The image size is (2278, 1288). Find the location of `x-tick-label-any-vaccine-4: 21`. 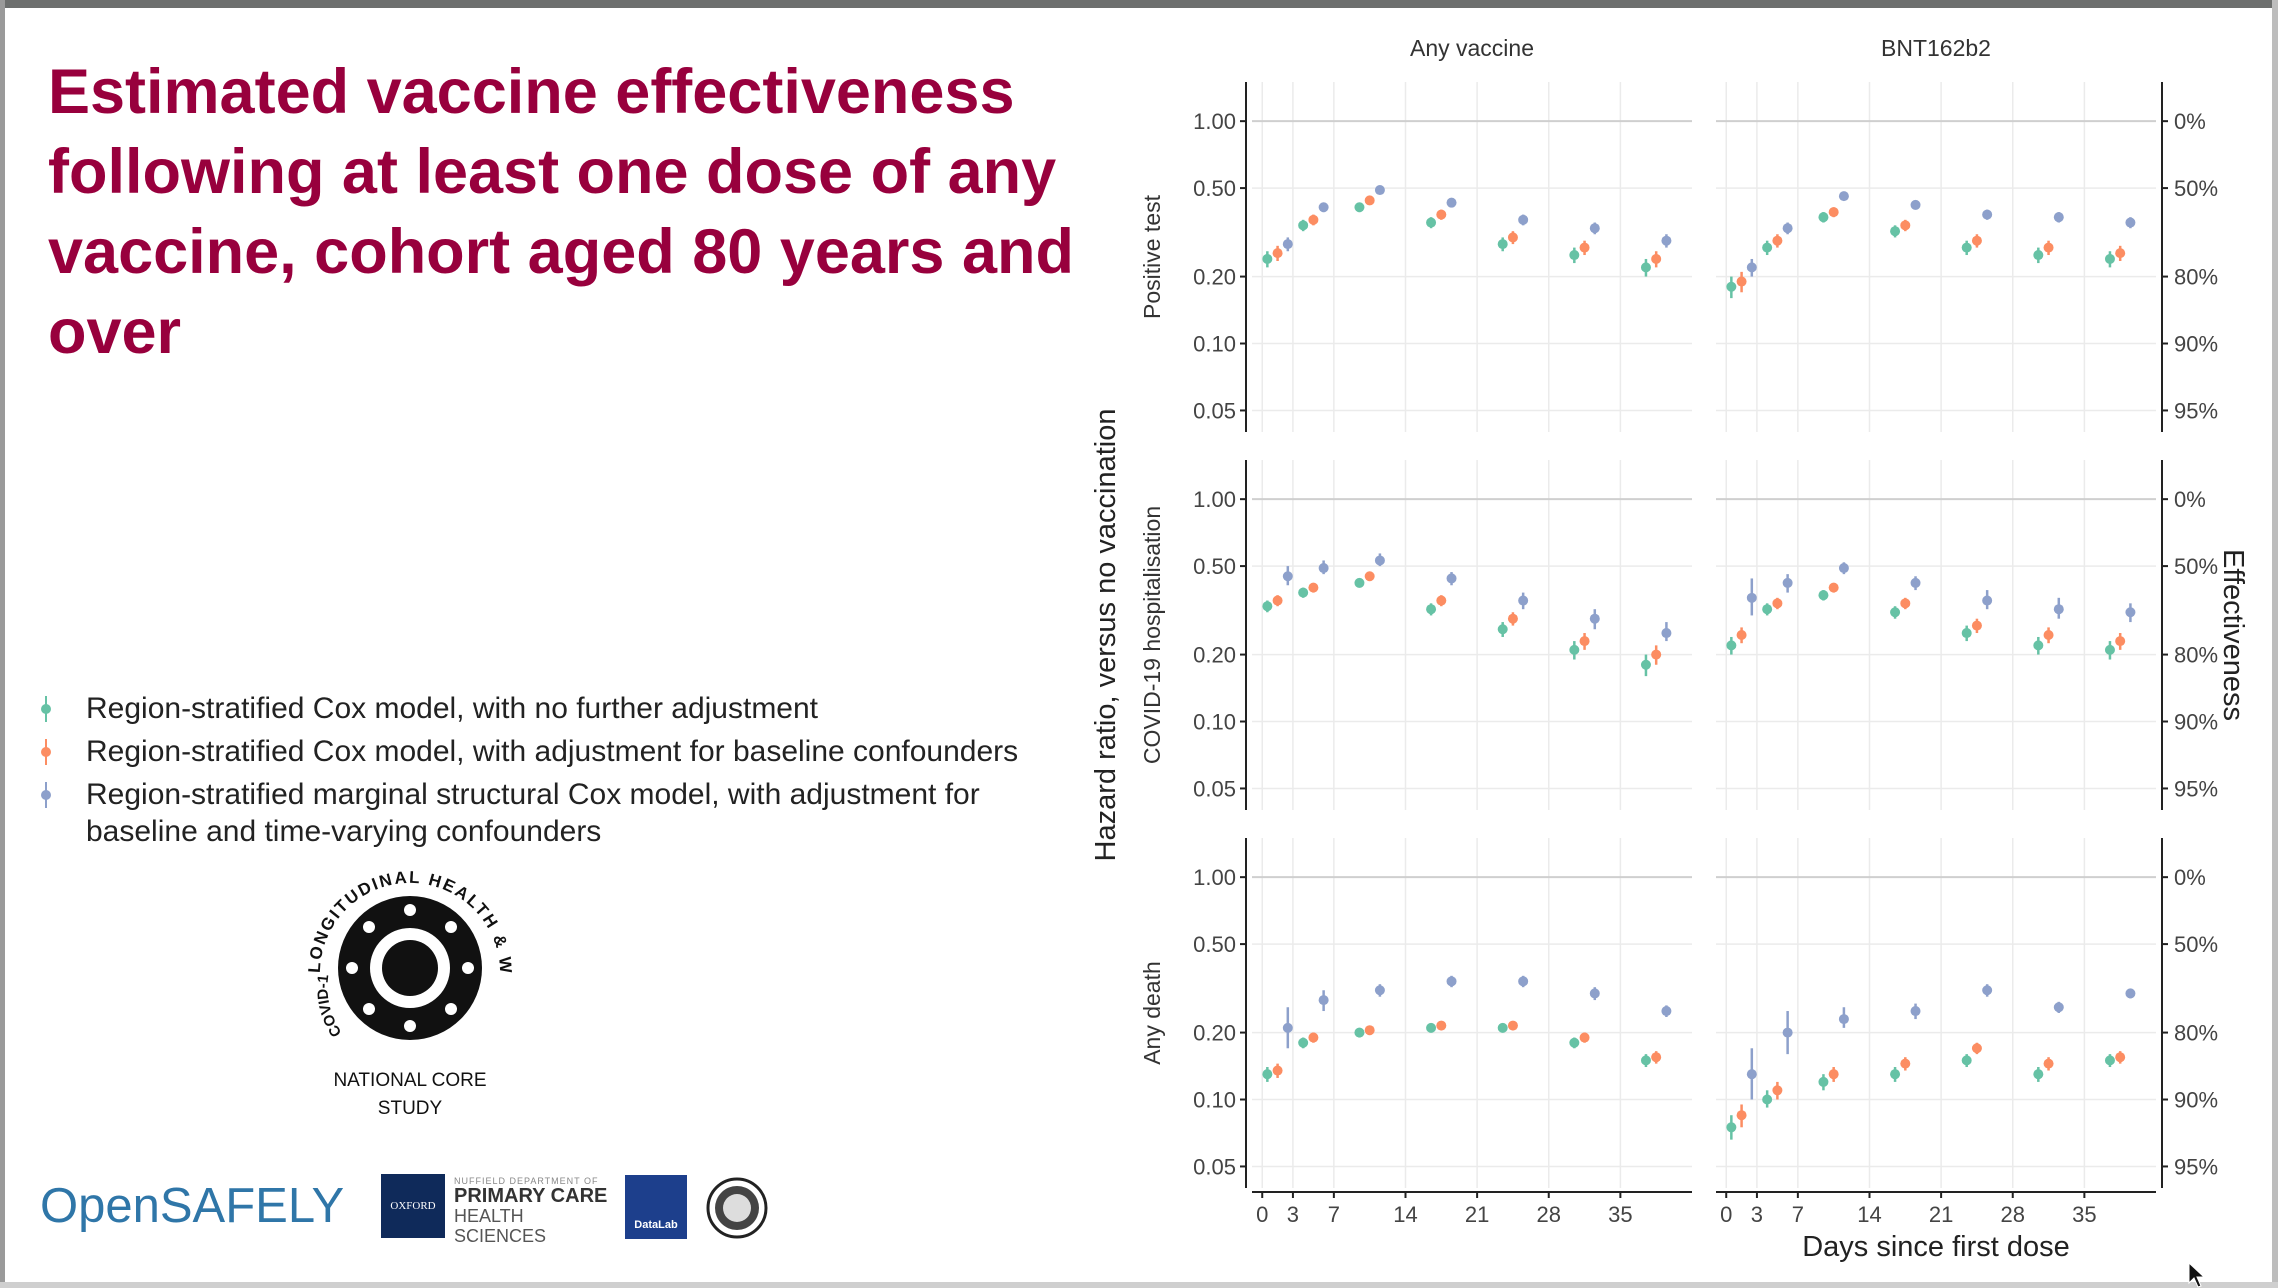

x-tick-label-any-vaccine-4: 21 is located at coordinates (1477, 1214).